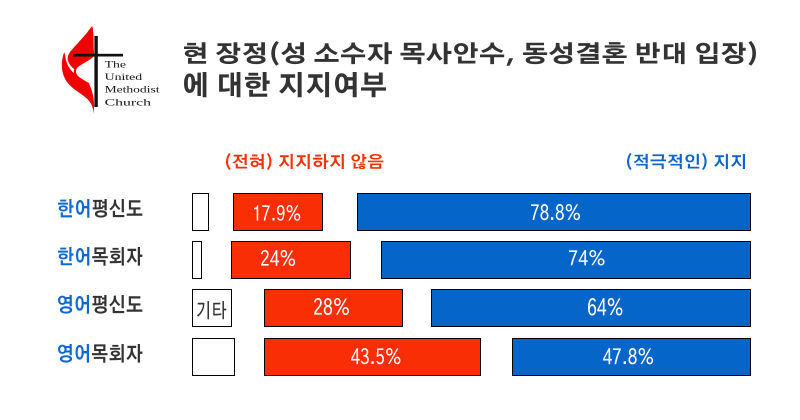 This screenshot has width=800, height=420. Describe the element at coordinates (116, 65) in the screenshot. I see `svg-text: The` at that location.